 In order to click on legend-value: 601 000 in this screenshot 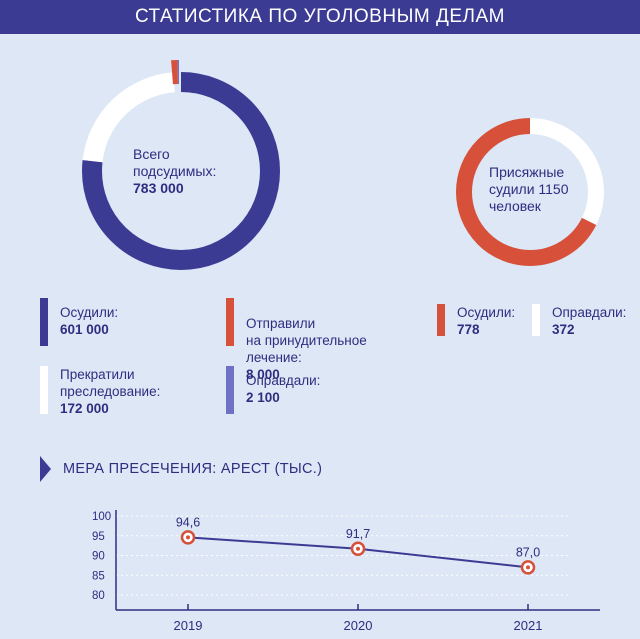, I will do `click(84, 329)`.